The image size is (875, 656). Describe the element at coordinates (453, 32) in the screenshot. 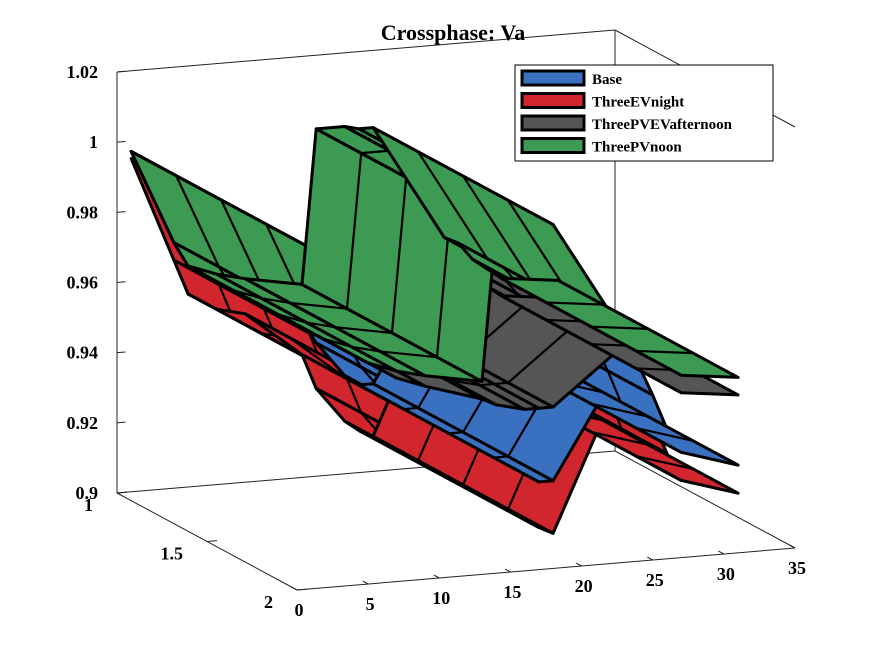

I see `chart-title: Crossphase: Va` at that location.